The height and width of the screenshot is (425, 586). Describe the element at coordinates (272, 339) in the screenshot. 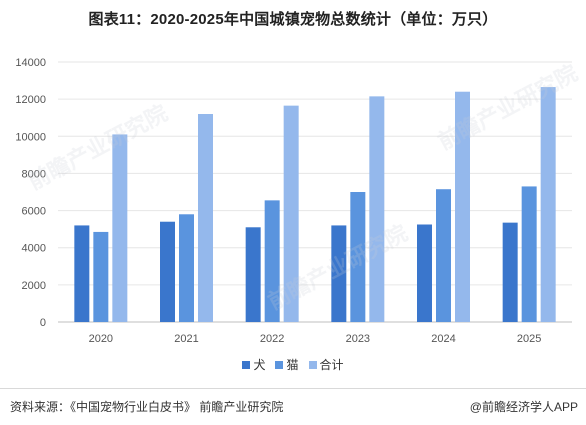

I see `x-tick-label: 2022` at that location.